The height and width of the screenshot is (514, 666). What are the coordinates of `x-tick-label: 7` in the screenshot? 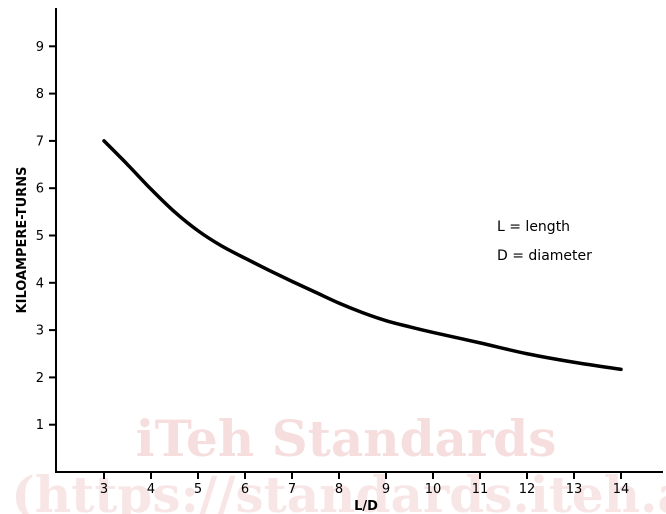 It's located at (292, 489).